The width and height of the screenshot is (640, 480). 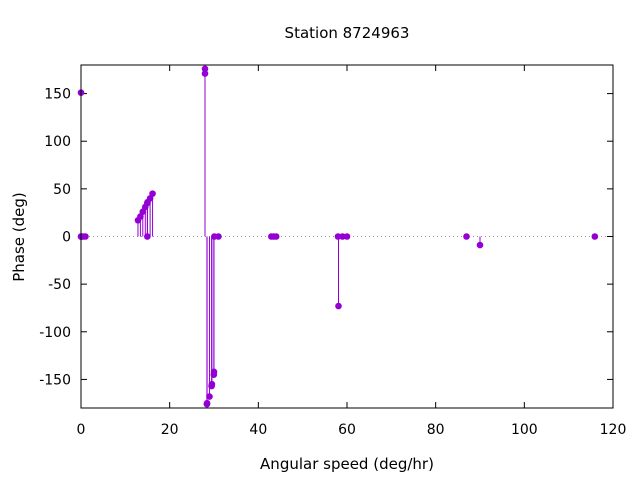 What do you see at coordinates (55, 333) in the screenshot?
I see `y-tick-label: -100` at bounding box center [55, 333].